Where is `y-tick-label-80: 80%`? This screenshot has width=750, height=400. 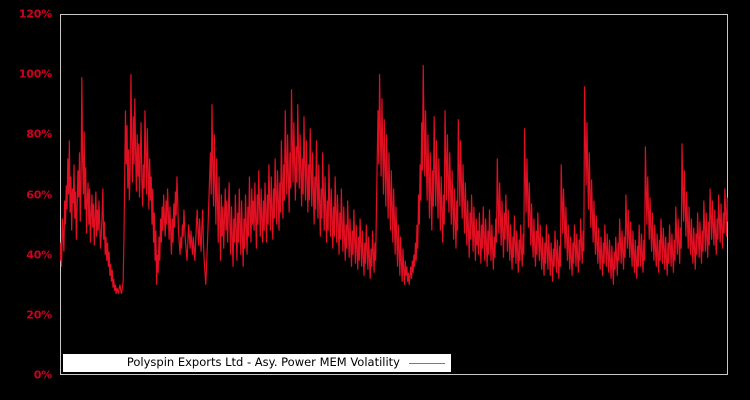 y-tick-label-80: 80% is located at coordinates (39, 134).